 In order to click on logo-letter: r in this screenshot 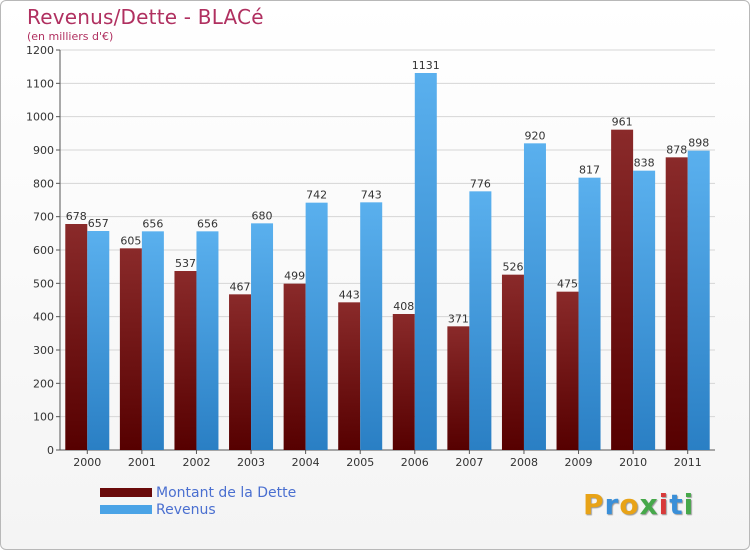, I will do `click(612, 504)`.